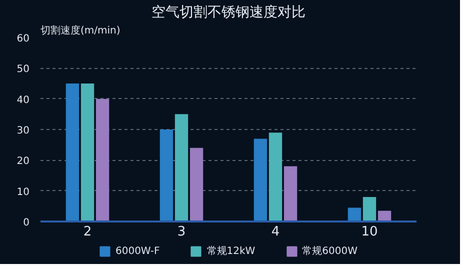 This screenshot has width=462, height=268. What do you see at coordinates (26, 223) in the screenshot?
I see `y-tick-label: 0` at bounding box center [26, 223].